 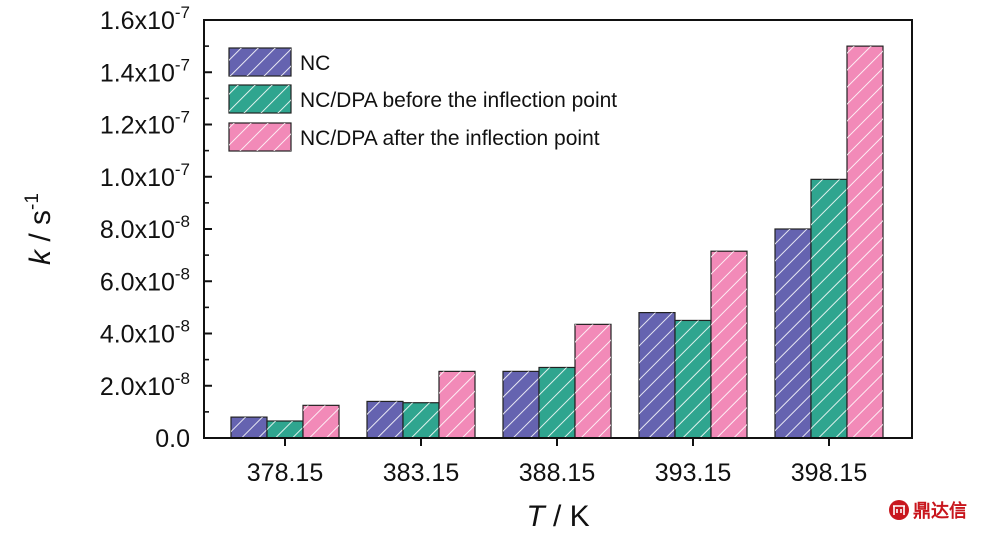 I want to click on watermark-logo: 鼎达信, so click(x=928, y=511).